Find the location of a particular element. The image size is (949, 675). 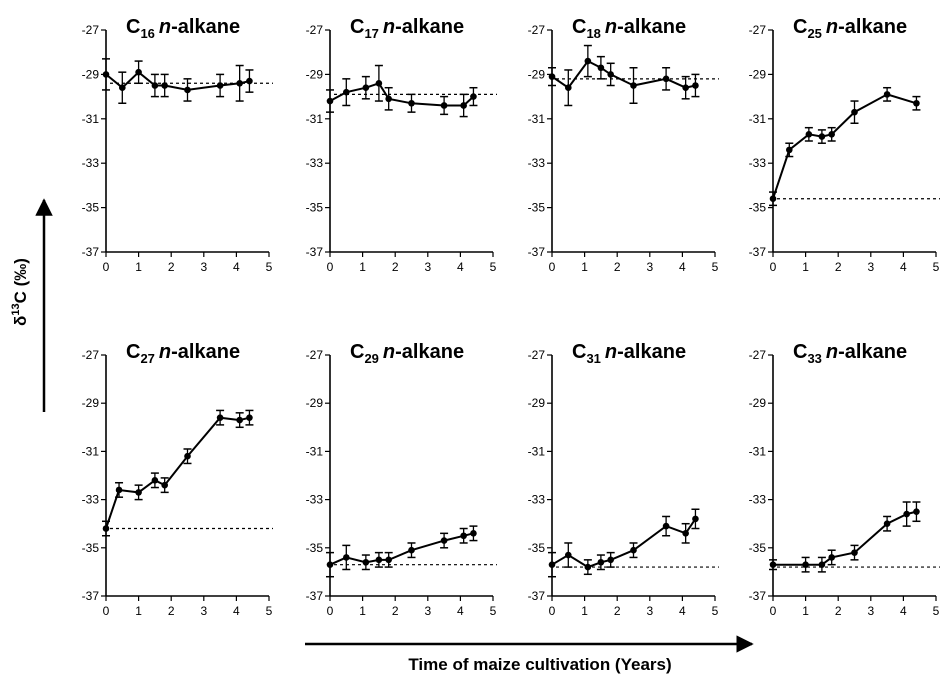

y-axis-label-sup: 13 is located at coordinates (16, 309).